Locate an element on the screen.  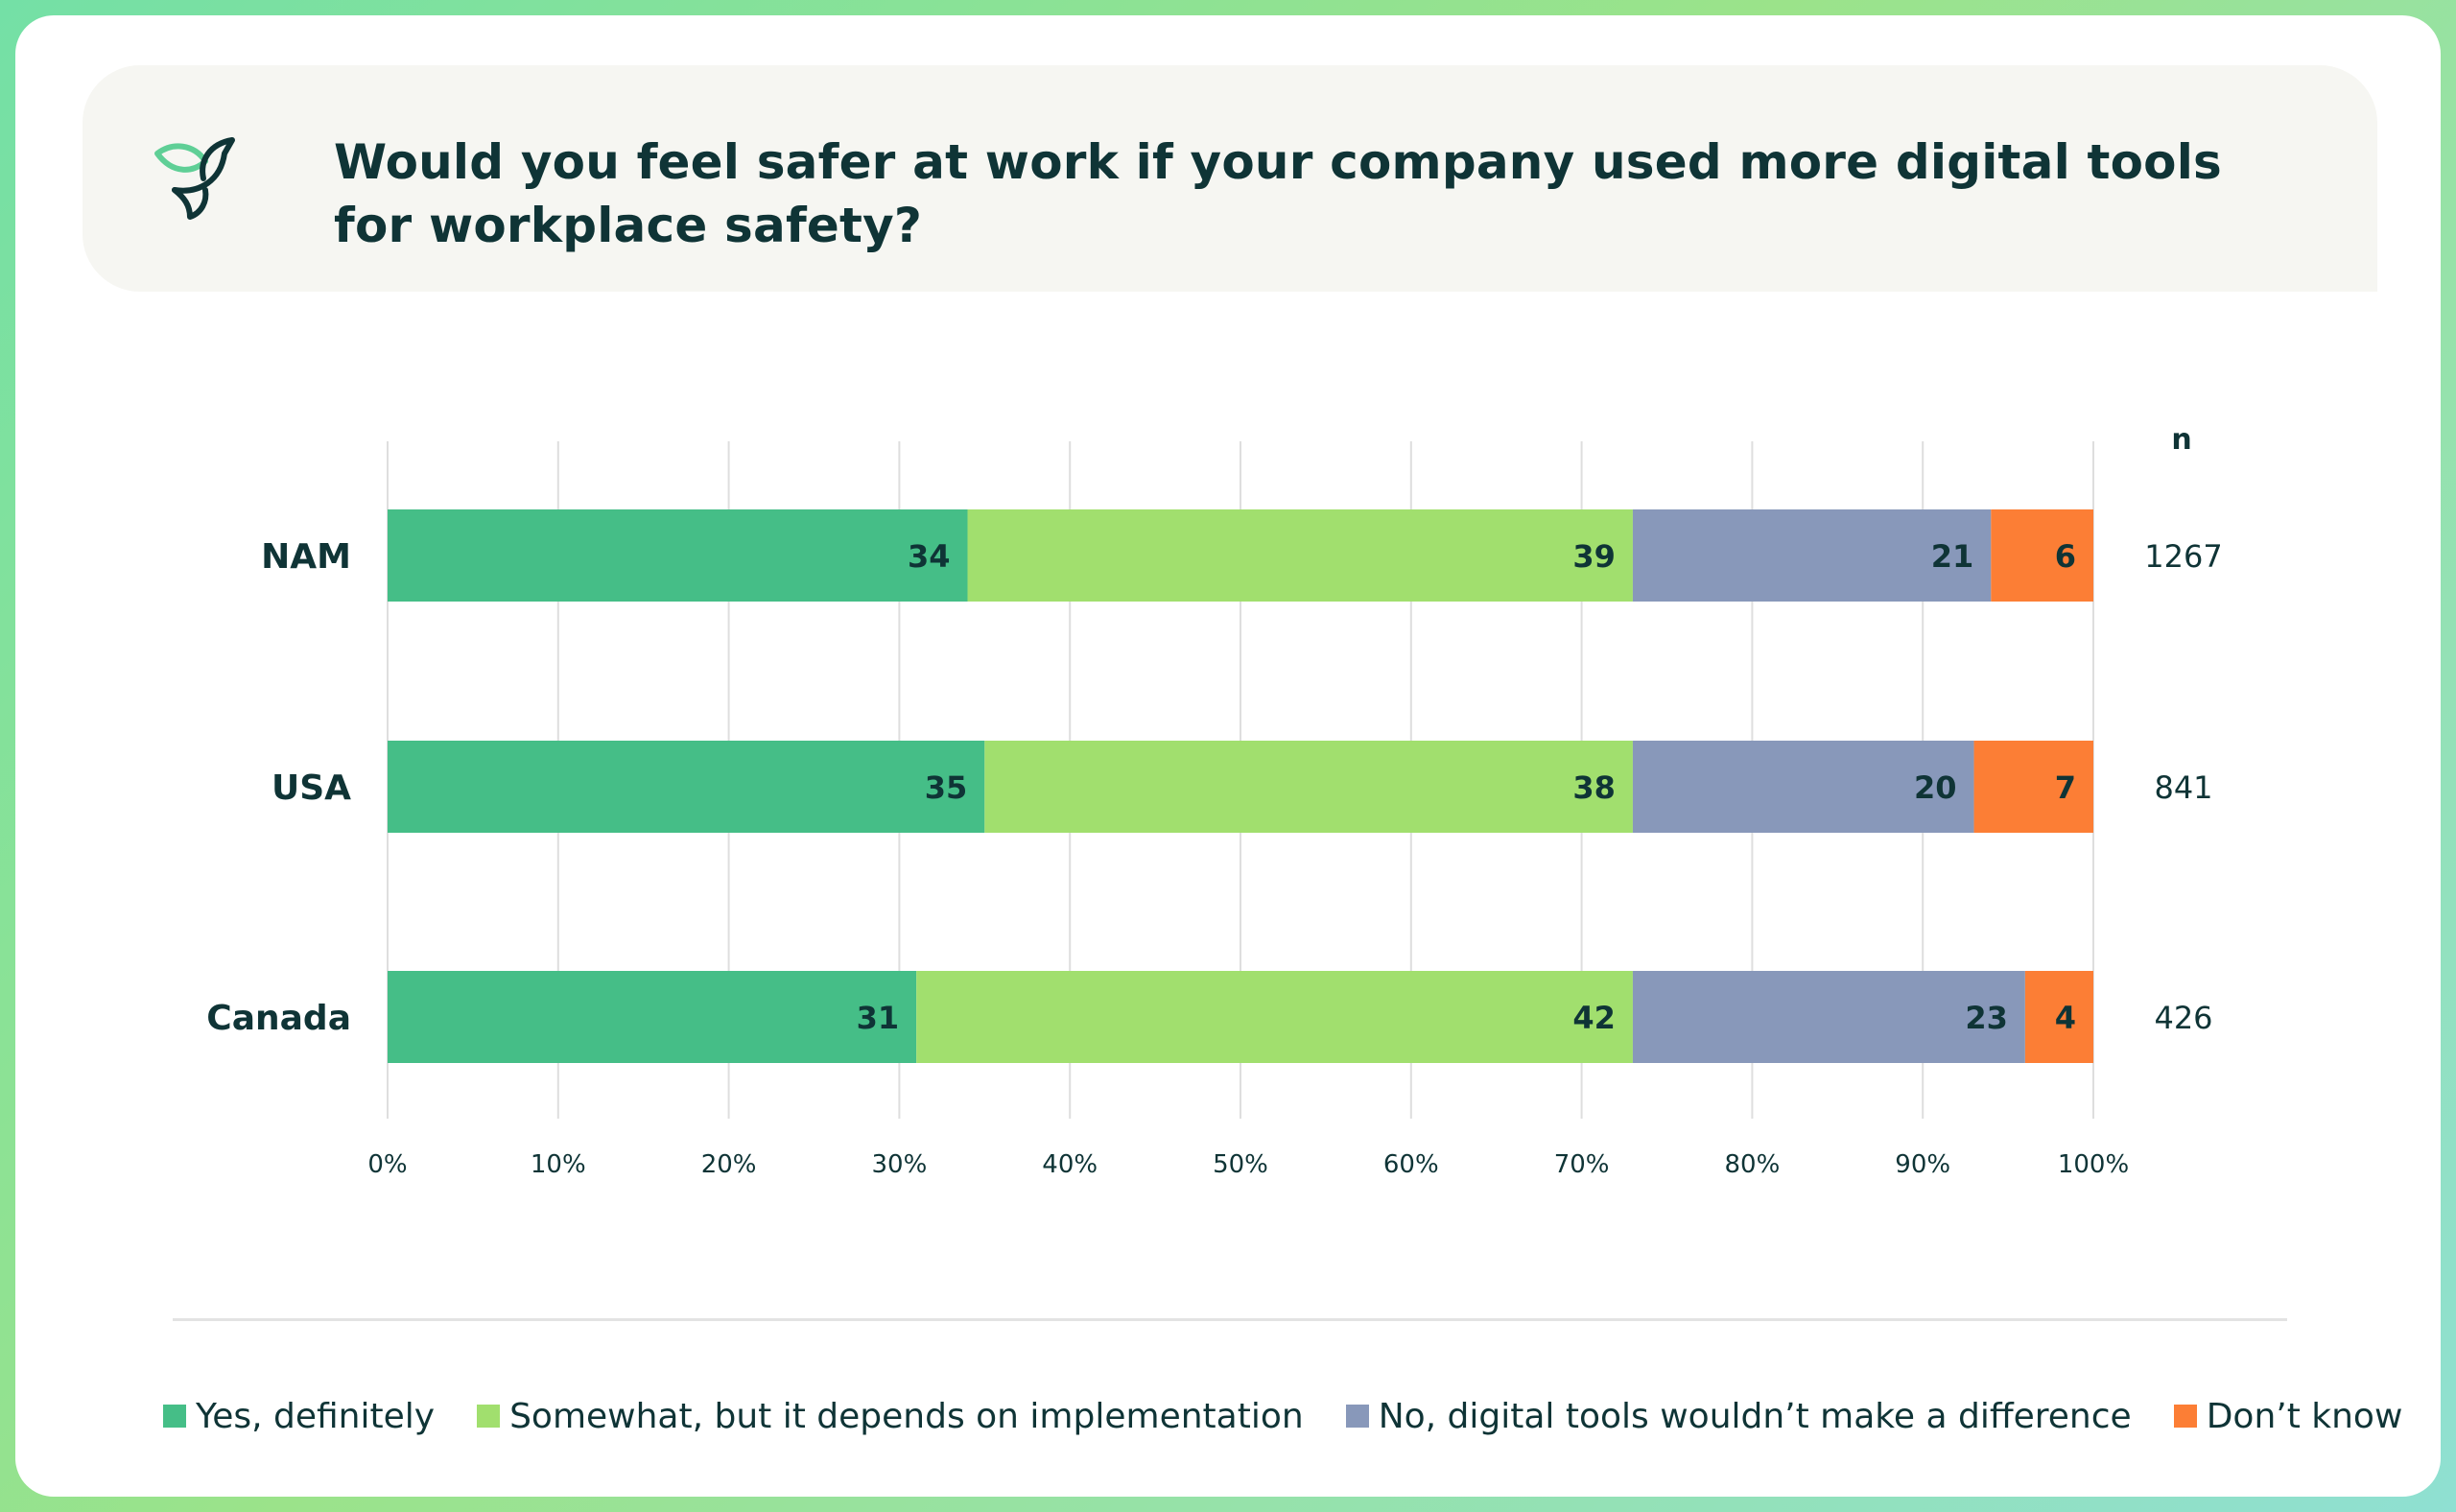
x-tick-label: 30% is located at coordinates (900, 1164).